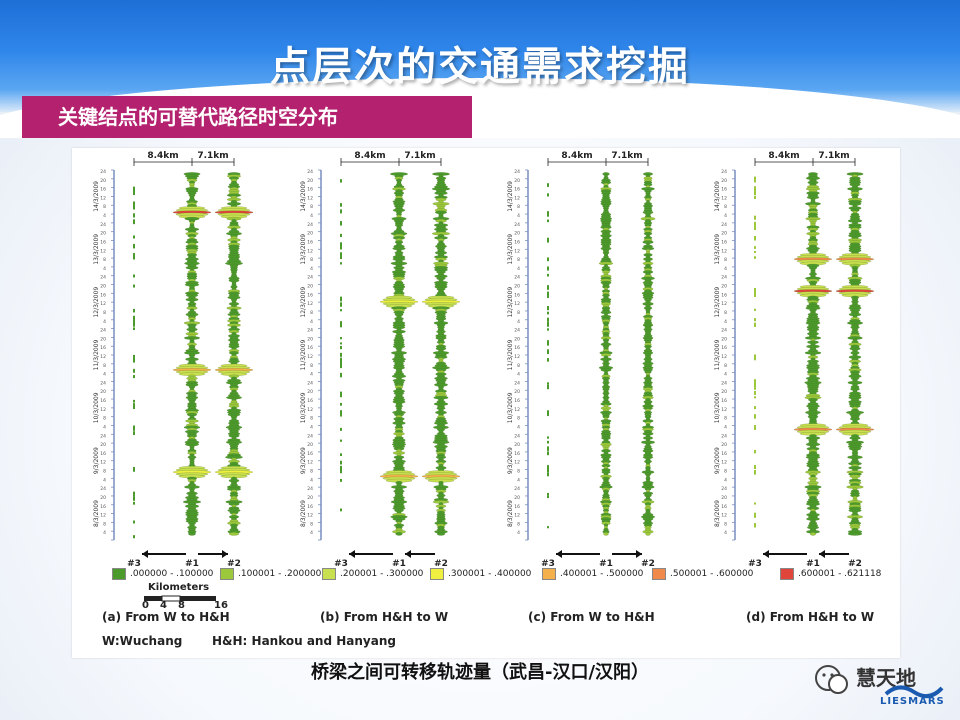  What do you see at coordinates (912, 701) in the screenshot?
I see `logo-english: LIESMARS` at bounding box center [912, 701].